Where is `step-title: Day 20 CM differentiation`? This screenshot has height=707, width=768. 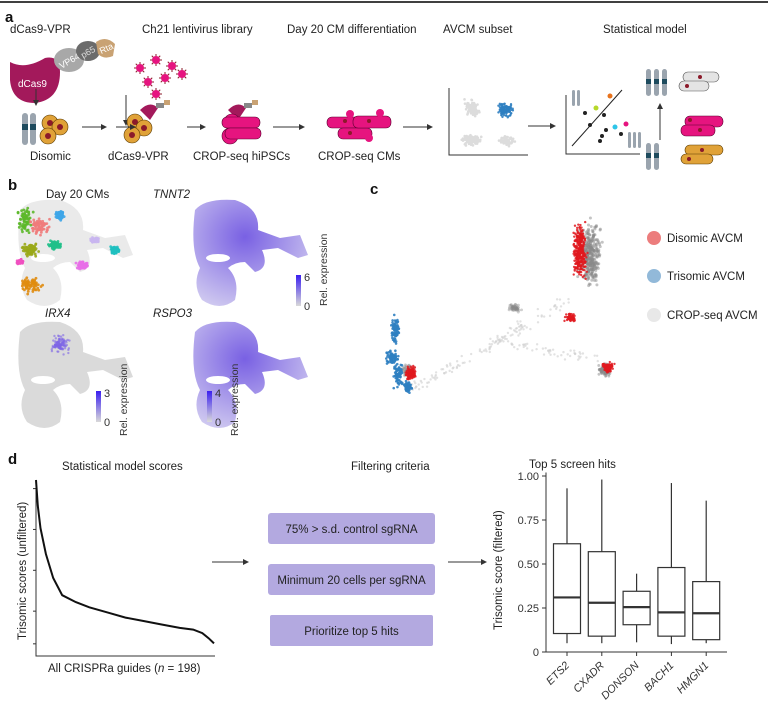
step-title: Day 20 CM differentiation is located at coordinates (352, 30).